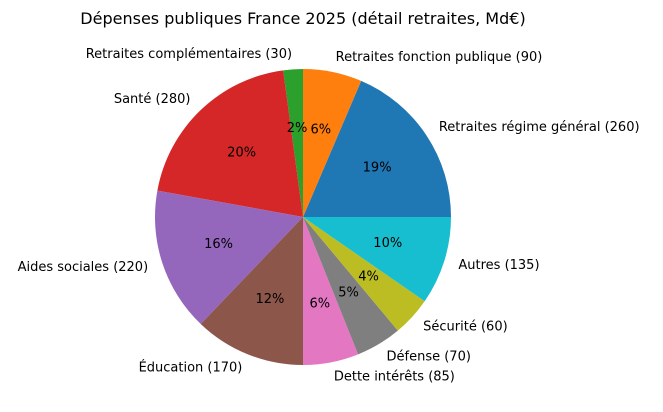  What do you see at coordinates (465, 326) in the screenshot?
I see `slice-label: Sécurité (60)` at bounding box center [465, 326].